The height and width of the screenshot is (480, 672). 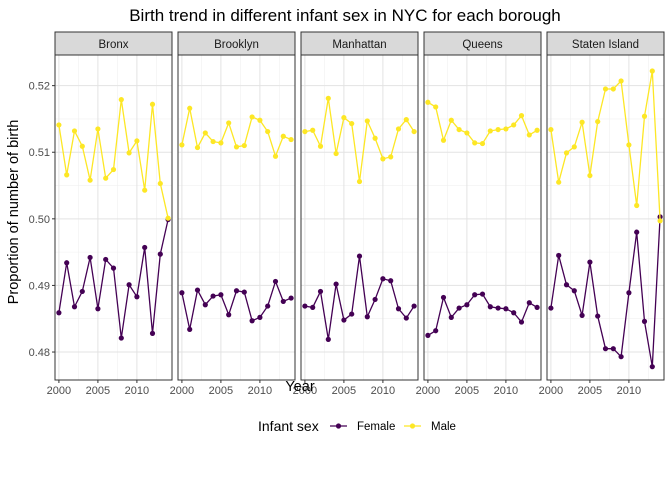 What do you see at coordinates (39, 353) in the screenshot?
I see `y-tick-label: 0.48` at bounding box center [39, 353].